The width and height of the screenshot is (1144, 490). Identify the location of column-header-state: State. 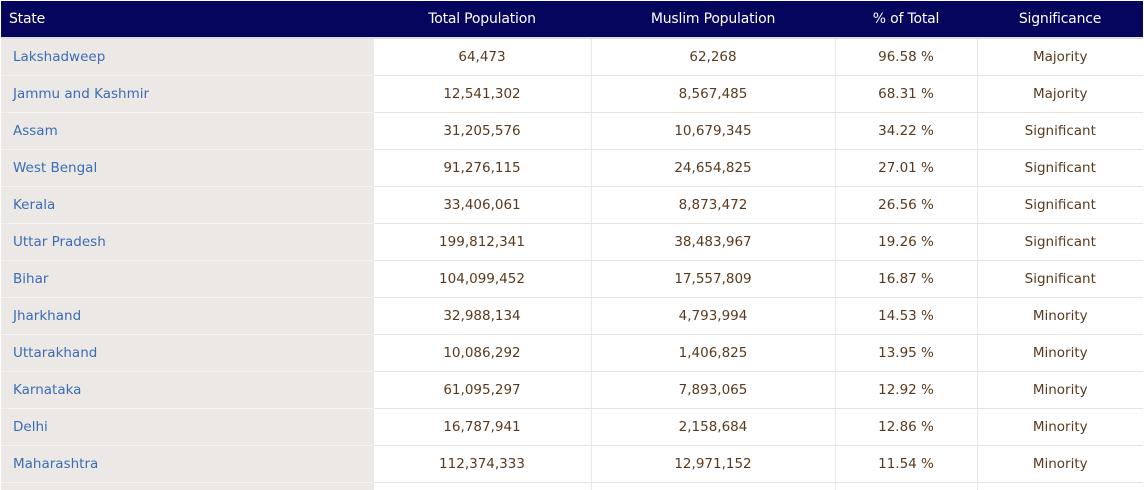
(187, 20).